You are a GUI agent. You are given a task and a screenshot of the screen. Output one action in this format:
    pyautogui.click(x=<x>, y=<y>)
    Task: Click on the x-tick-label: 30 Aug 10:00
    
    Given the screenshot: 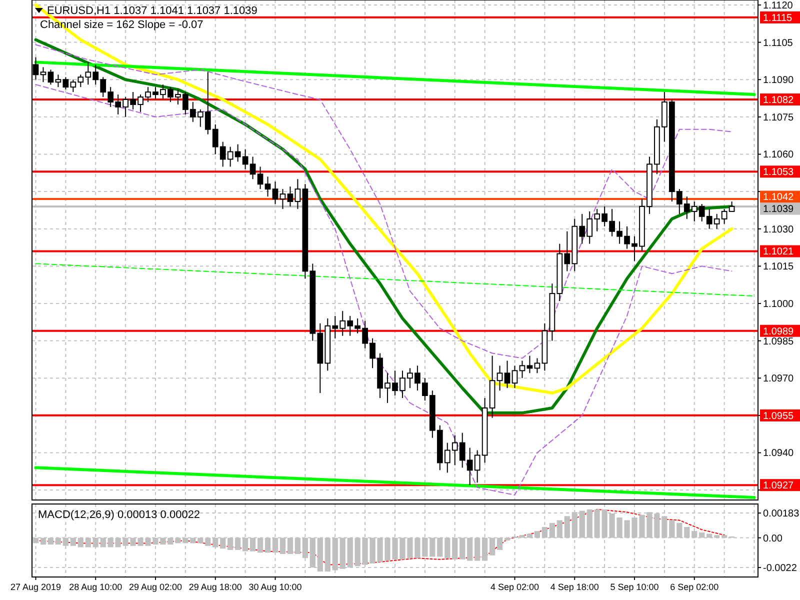 What is the action you would take?
    pyautogui.click(x=275, y=587)
    